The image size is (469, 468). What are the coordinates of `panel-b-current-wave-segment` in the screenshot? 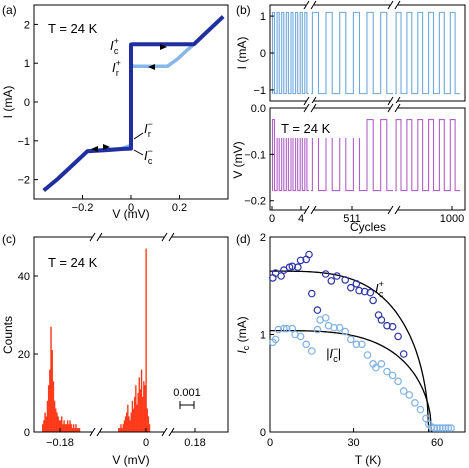 It's located at (290, 53).